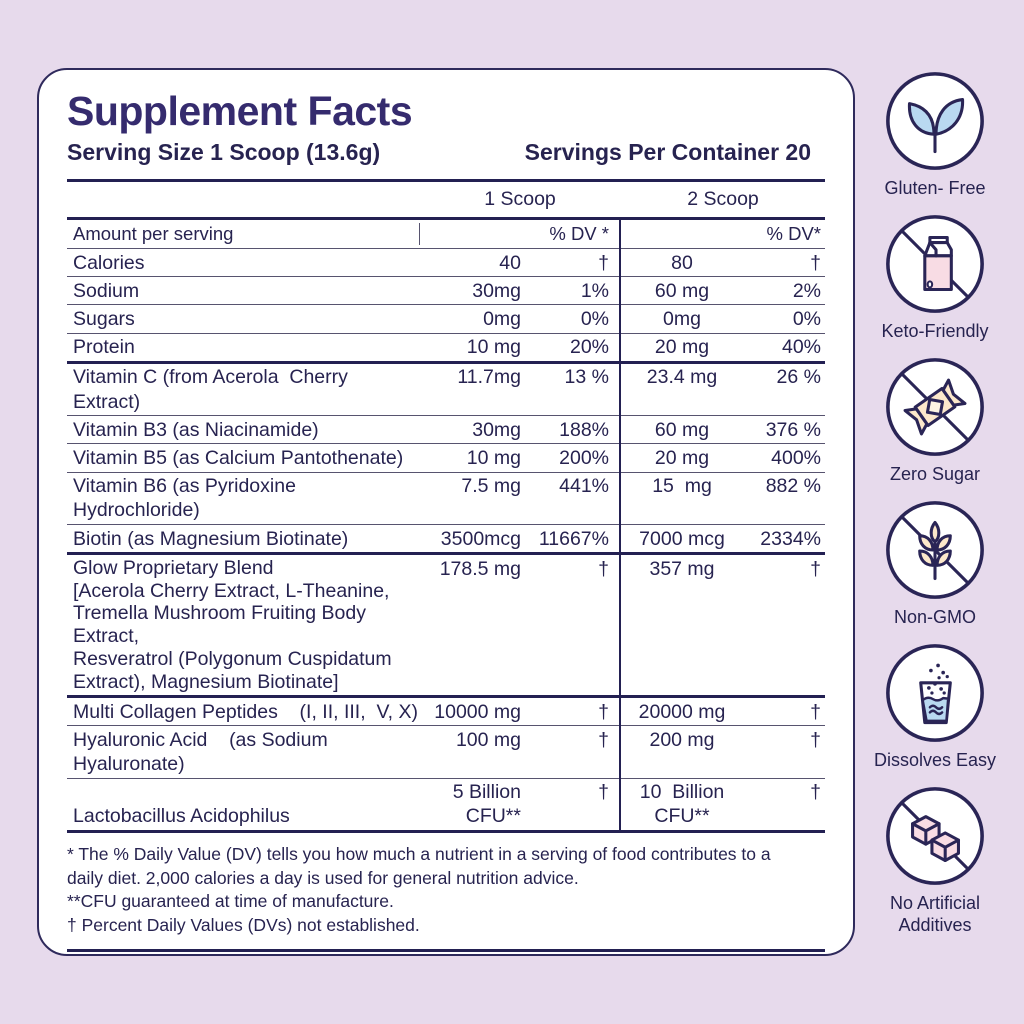  What do you see at coordinates (446, 199) in the screenshot?
I see `scoop-column-headers: 1 Scoop 2 Scoop` at bounding box center [446, 199].